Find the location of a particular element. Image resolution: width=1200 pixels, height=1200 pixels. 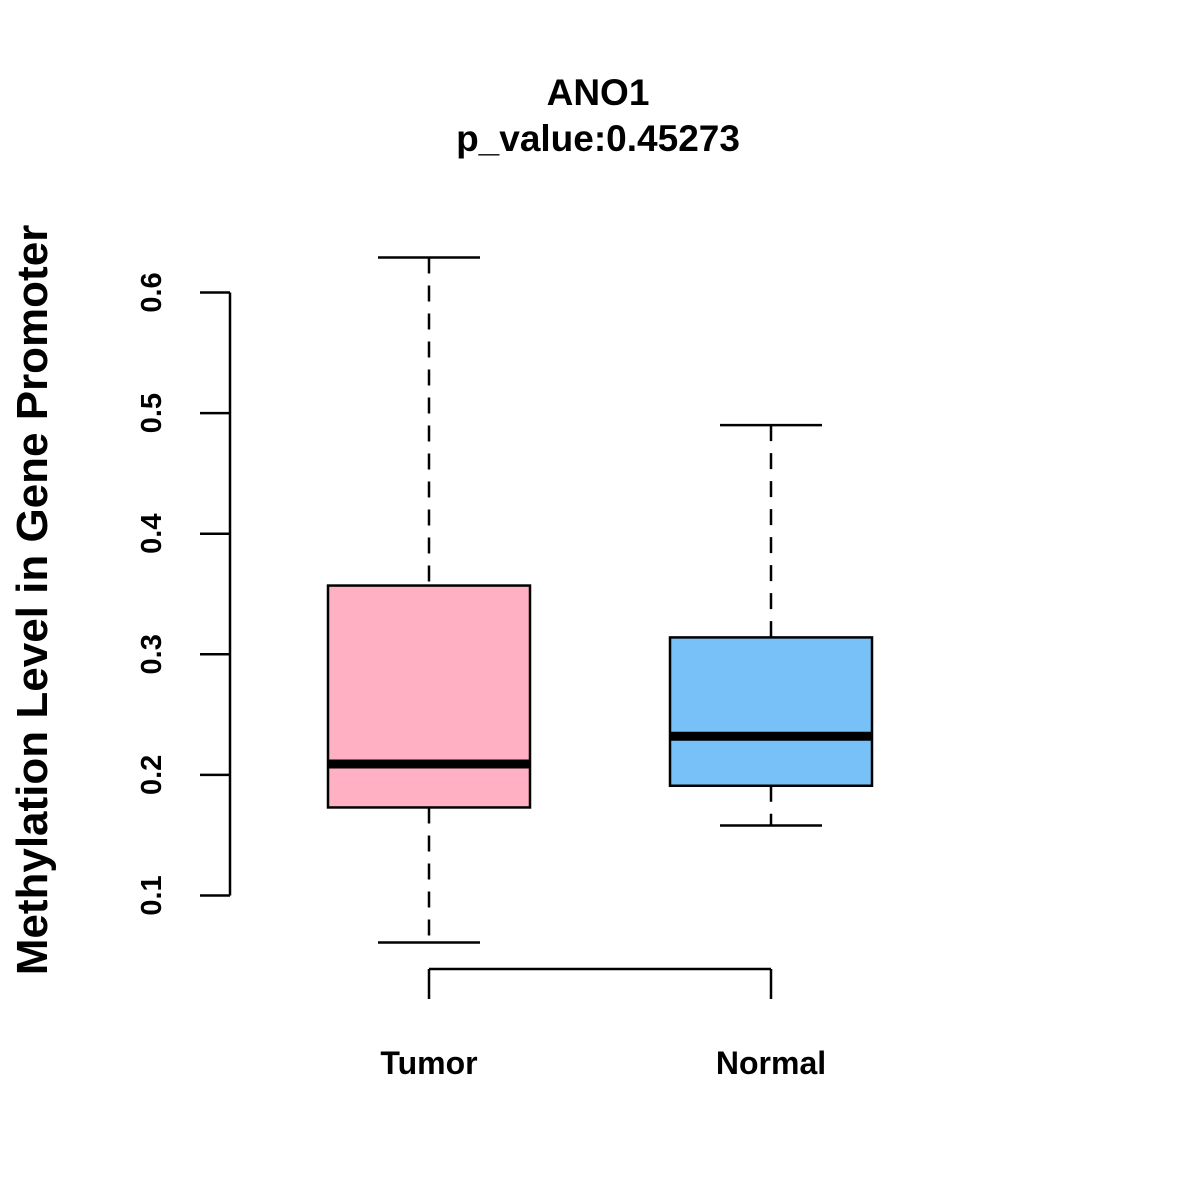

chart-title: ANO1 is located at coordinates (598, 92).